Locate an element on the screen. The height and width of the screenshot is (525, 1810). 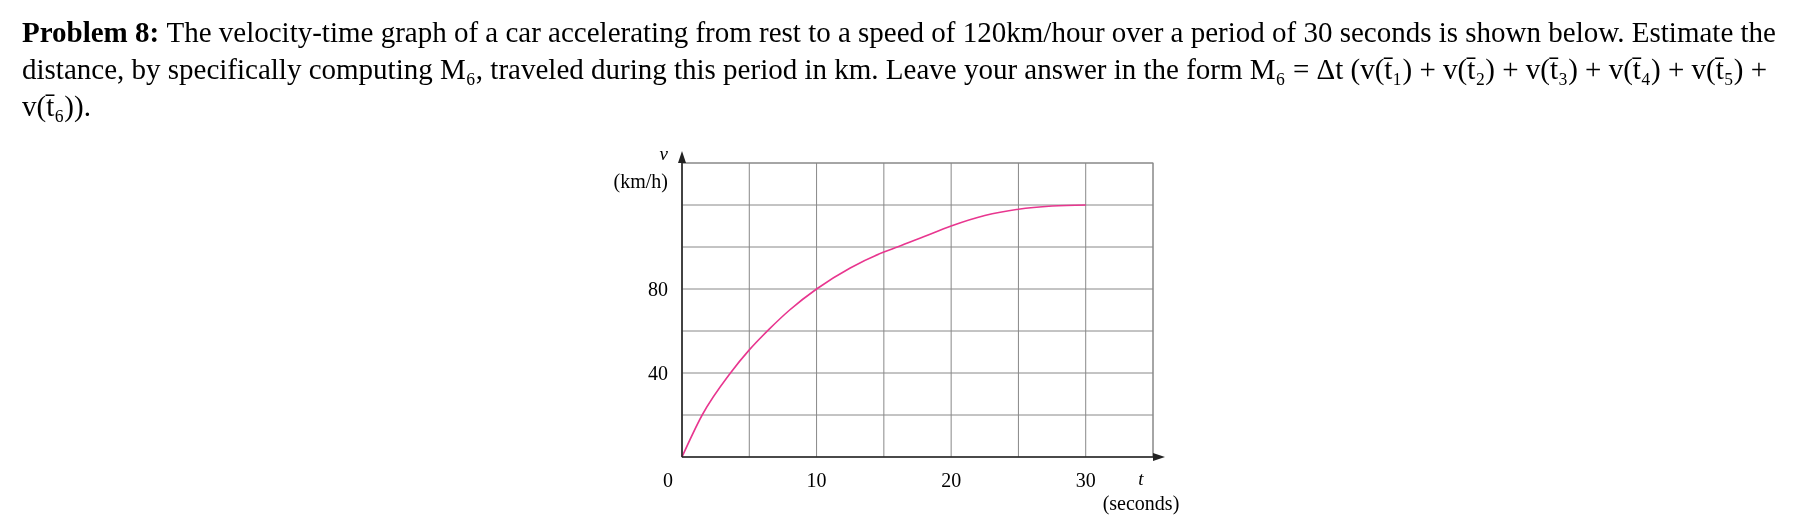
line-series is located at coordinates (884, 331).